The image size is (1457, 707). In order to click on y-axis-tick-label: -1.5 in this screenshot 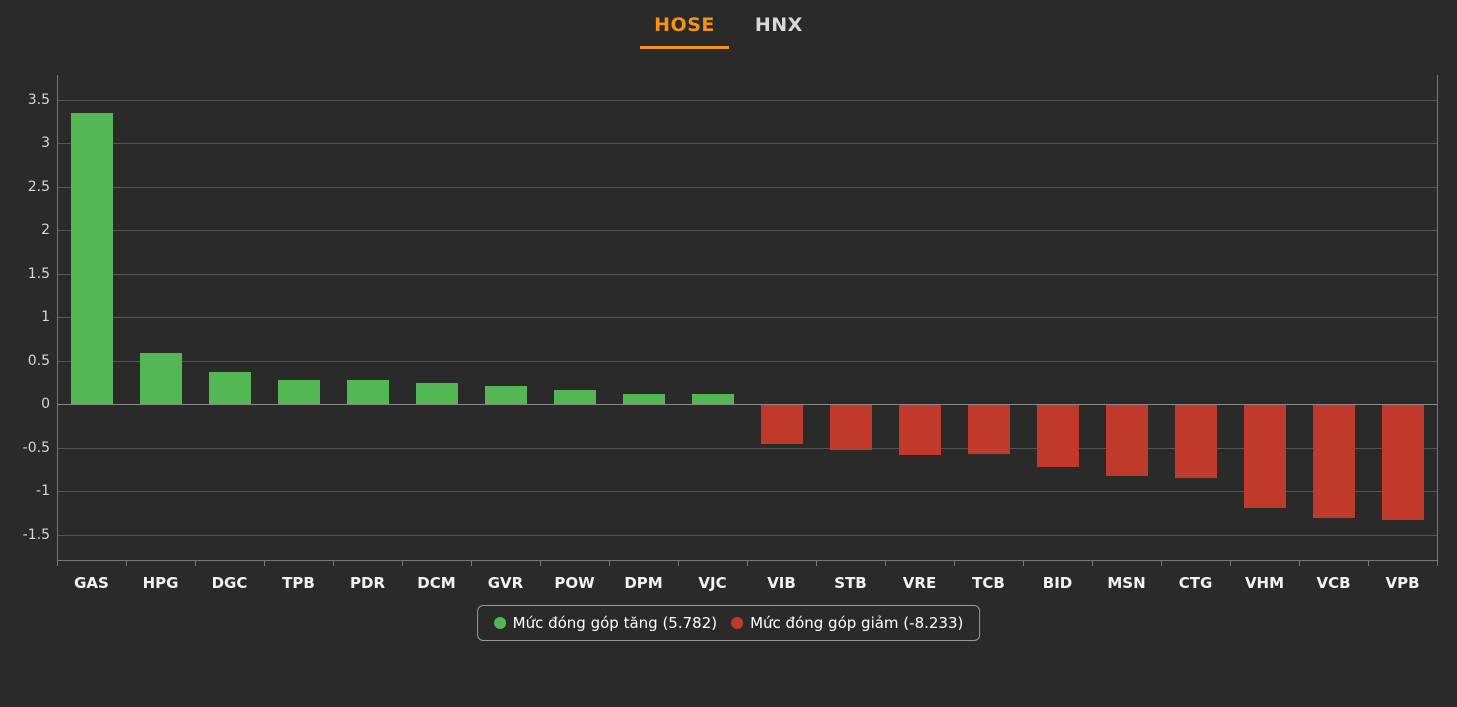, I will do `click(36, 534)`.